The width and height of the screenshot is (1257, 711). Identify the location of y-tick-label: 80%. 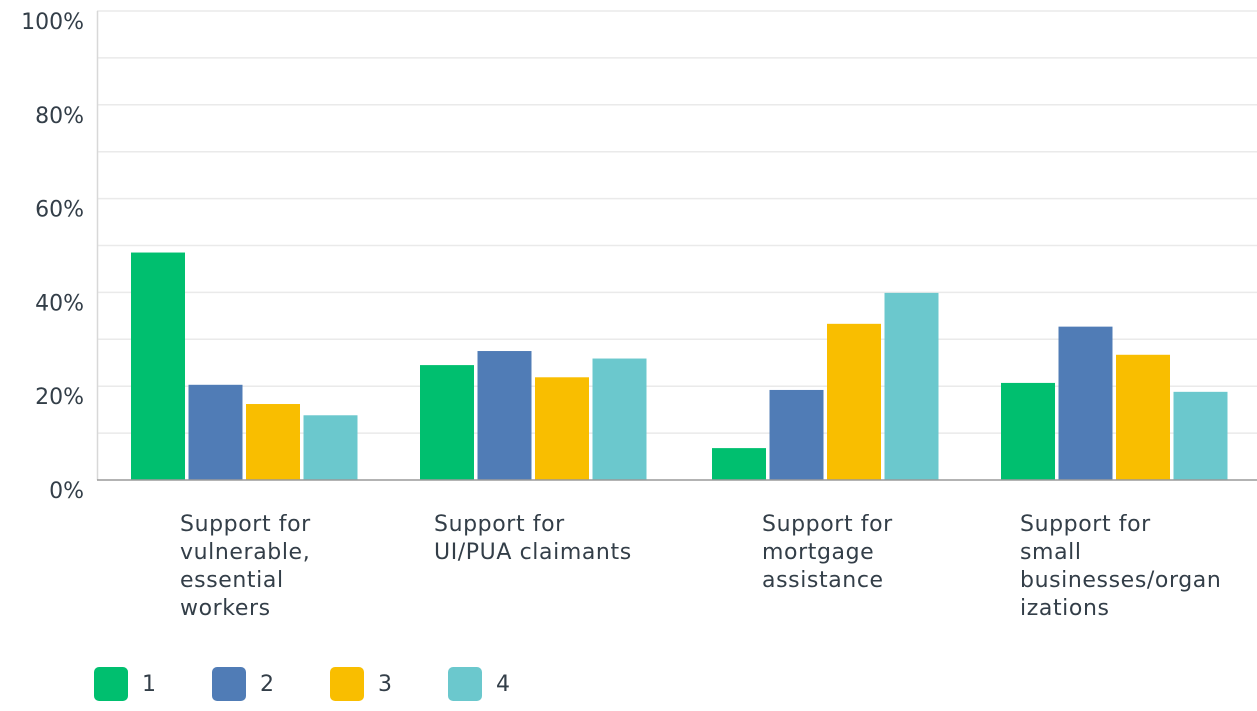
(59, 116).